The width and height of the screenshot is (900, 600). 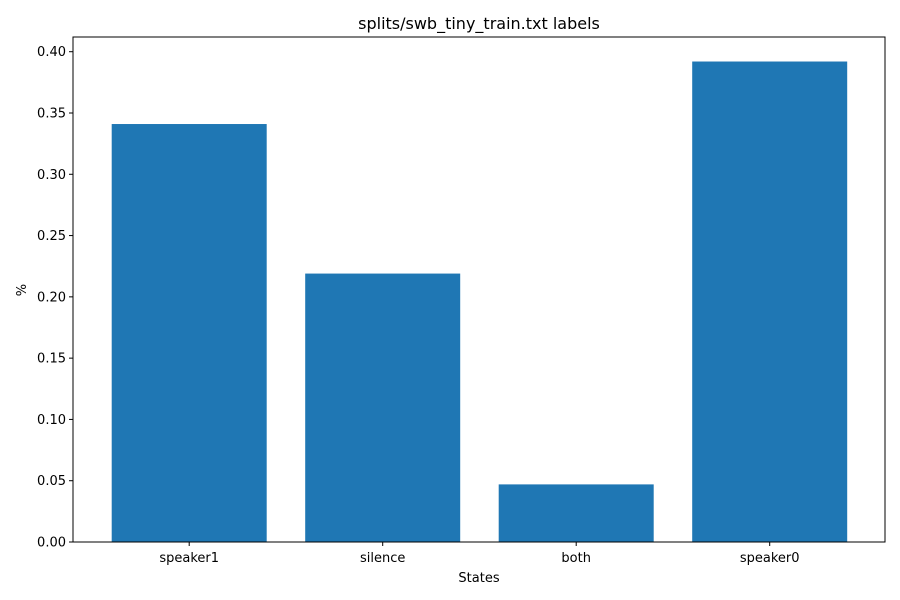 What do you see at coordinates (478, 578) in the screenshot?
I see `x-axis-label: States` at bounding box center [478, 578].